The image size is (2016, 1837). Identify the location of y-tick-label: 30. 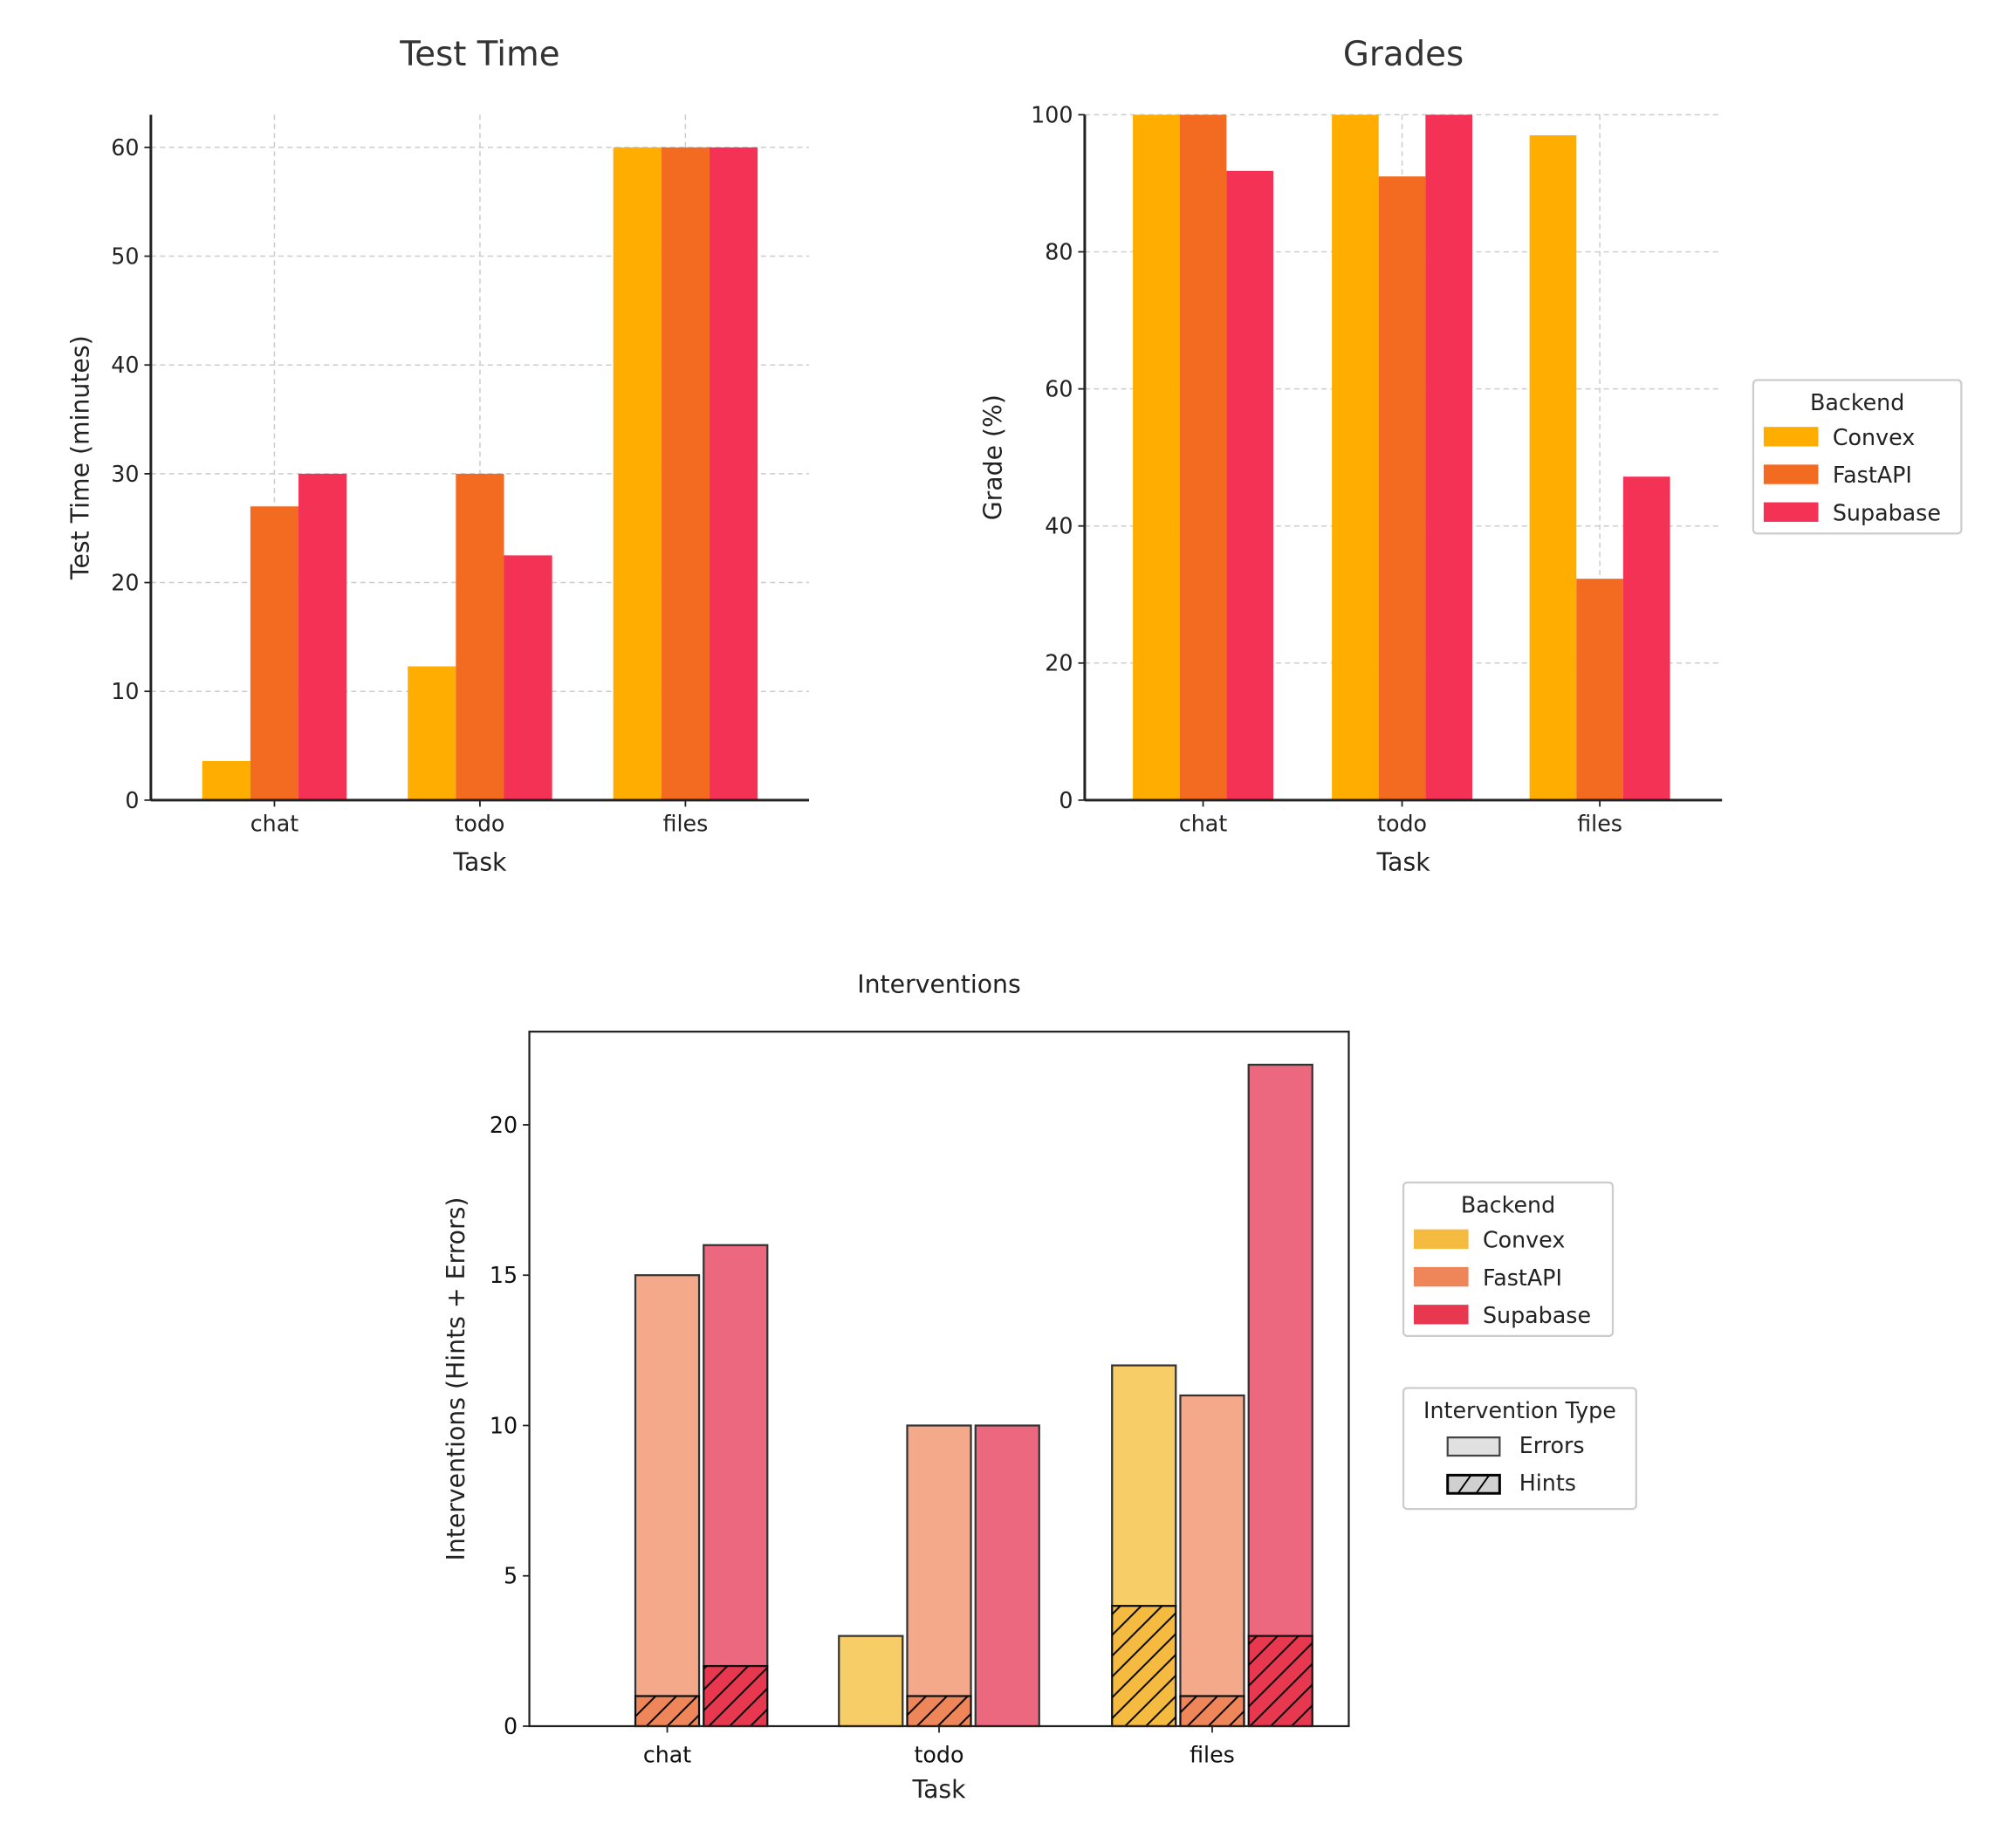
(125, 474).